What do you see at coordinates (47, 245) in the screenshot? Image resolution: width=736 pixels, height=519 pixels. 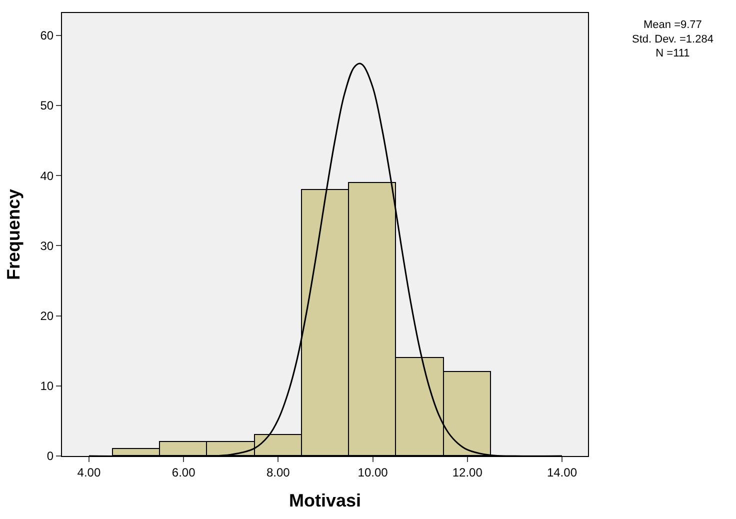 I see `y-tick-label: 30` at bounding box center [47, 245].